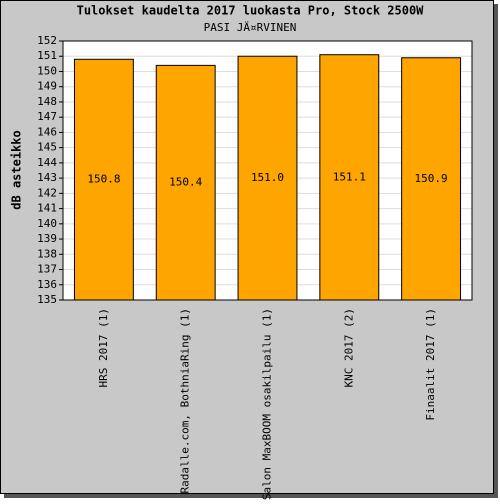 This screenshot has width=500, height=504. Describe the element at coordinates (47, 116) in the screenshot. I see `y-tick-label: 147` at that location.